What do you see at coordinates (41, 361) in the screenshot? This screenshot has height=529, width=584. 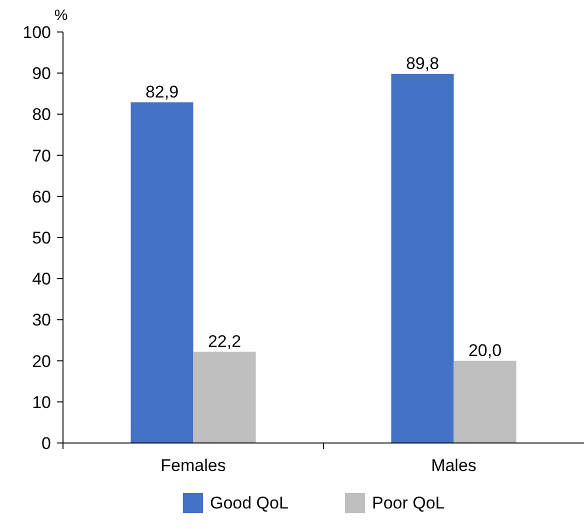 I see `y-tick-label: 20` at bounding box center [41, 361].